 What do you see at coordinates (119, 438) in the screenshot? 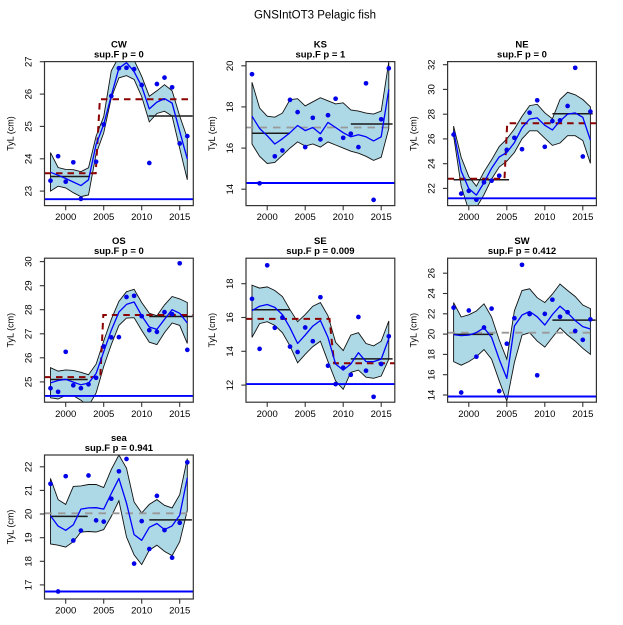
I see `svg-text: sea` at bounding box center [119, 438].